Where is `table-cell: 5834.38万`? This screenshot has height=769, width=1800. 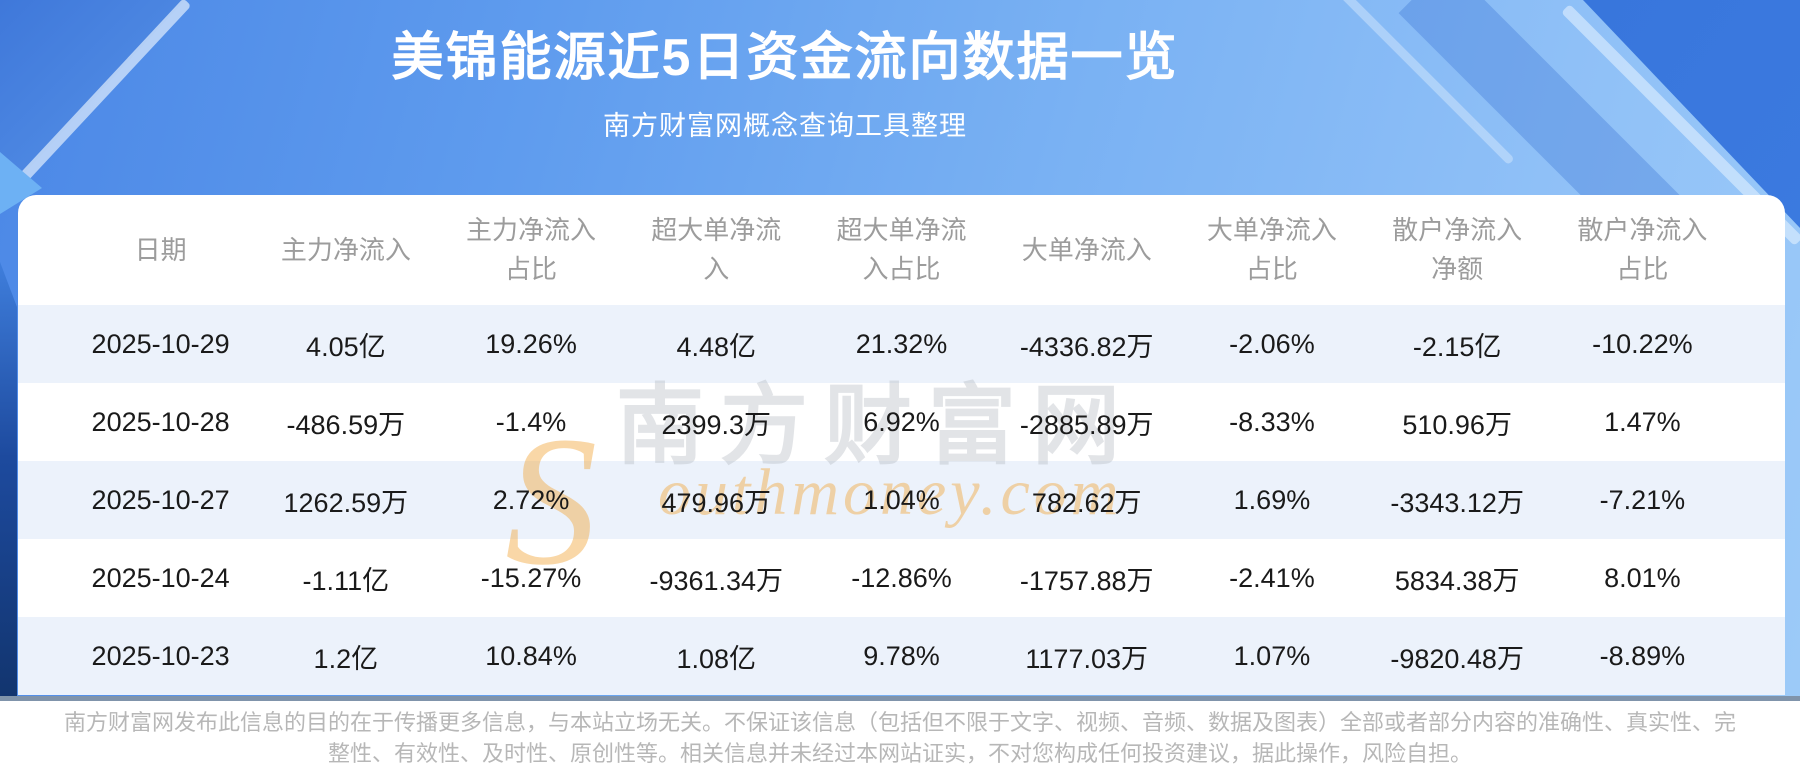
table-cell: 5834.38万 is located at coordinates (1457, 580).